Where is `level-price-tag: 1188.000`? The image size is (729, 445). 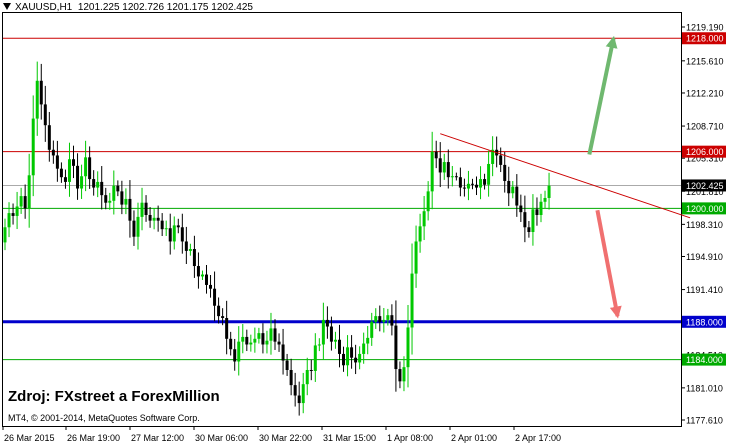 level-price-tag: 1188.000 is located at coordinates (704, 321).